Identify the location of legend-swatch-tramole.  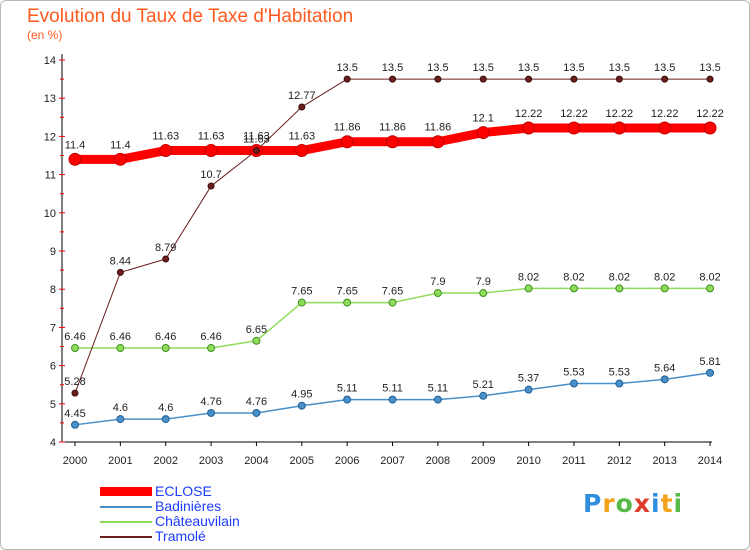
(126, 537).